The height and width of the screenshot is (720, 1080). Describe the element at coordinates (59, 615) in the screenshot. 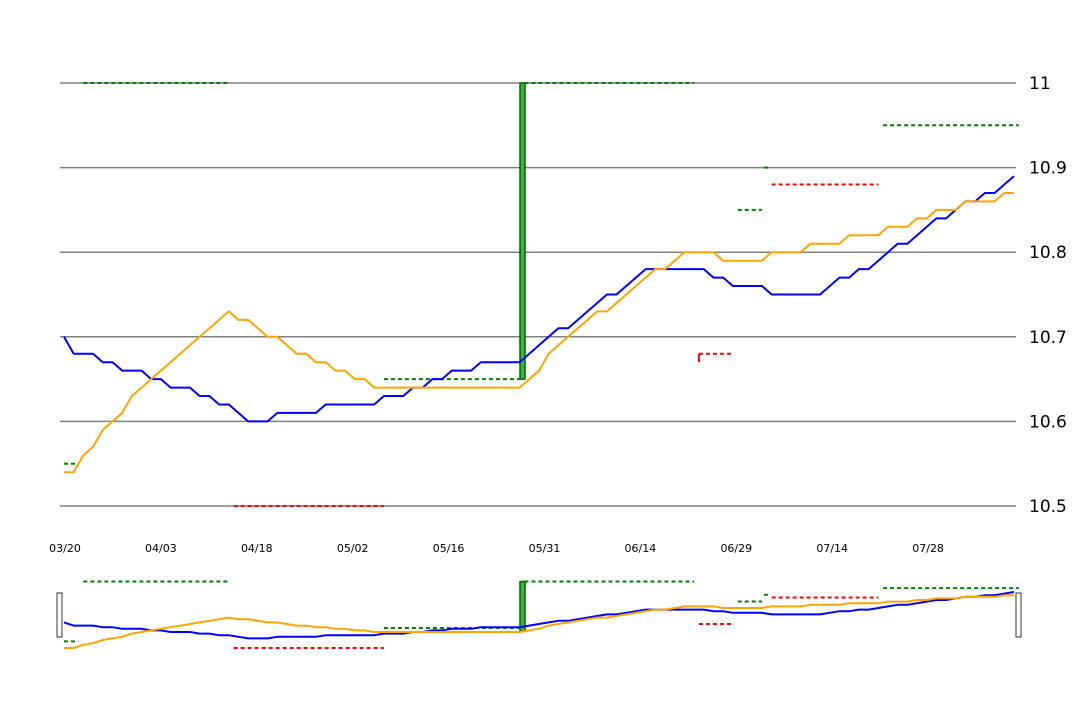

I see `navigator-left-handle` at that location.